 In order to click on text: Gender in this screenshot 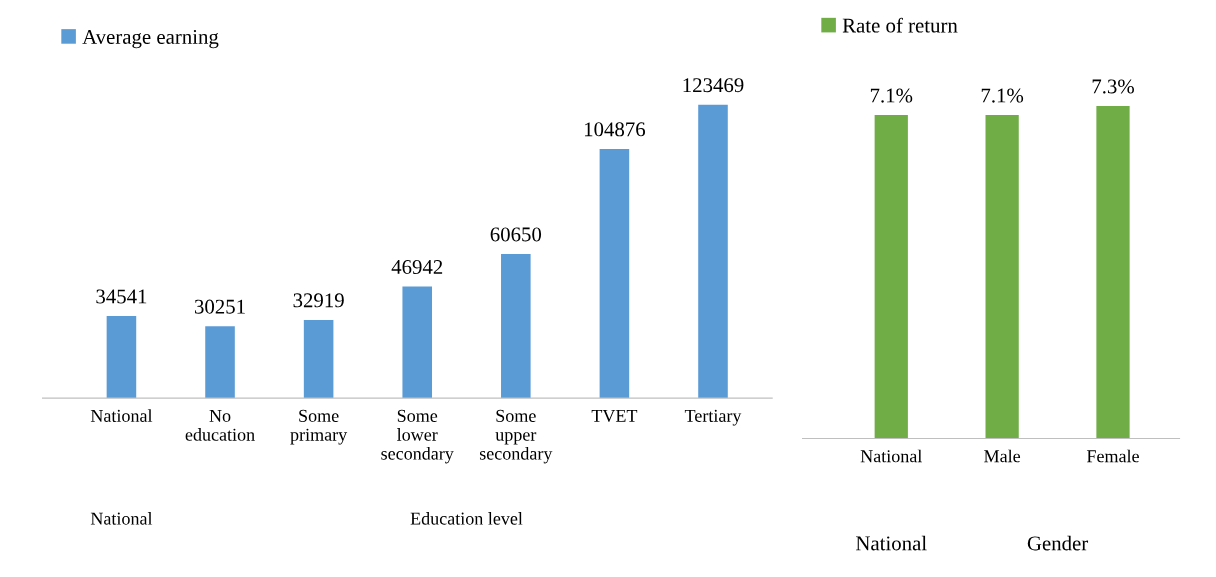, I will do `click(1058, 543)`.